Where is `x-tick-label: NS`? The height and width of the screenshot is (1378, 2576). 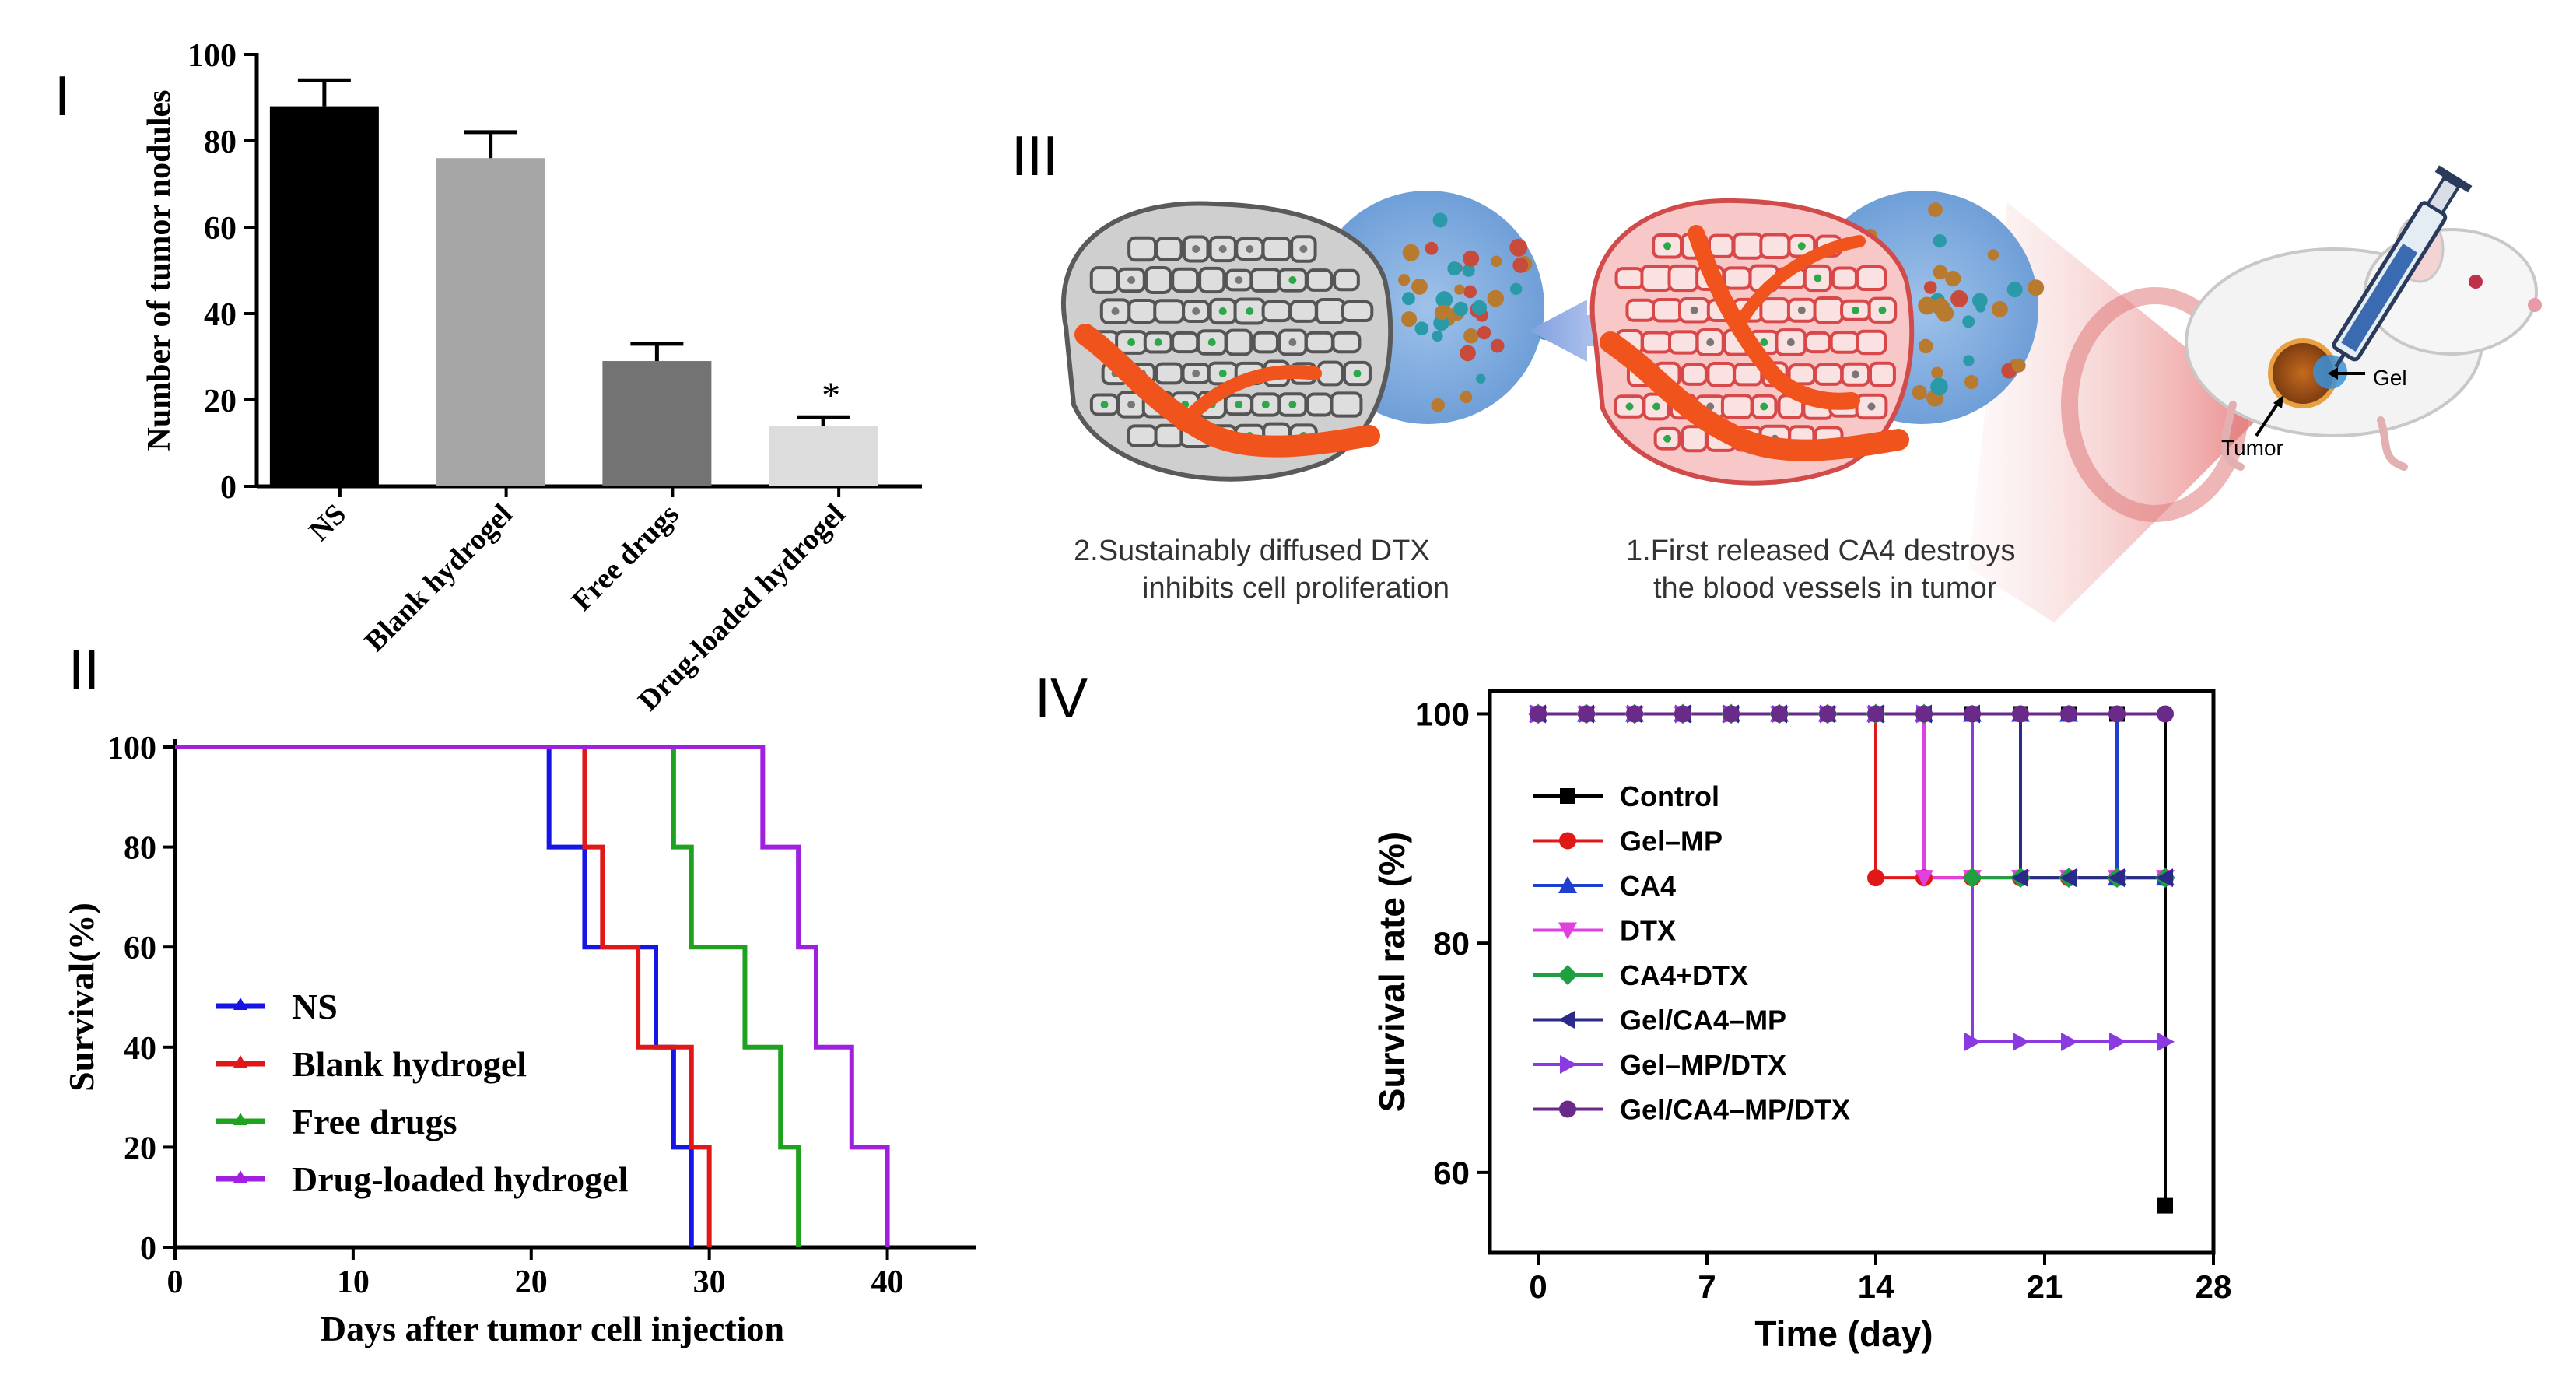
x-tick-label: NS is located at coordinates (327, 523).